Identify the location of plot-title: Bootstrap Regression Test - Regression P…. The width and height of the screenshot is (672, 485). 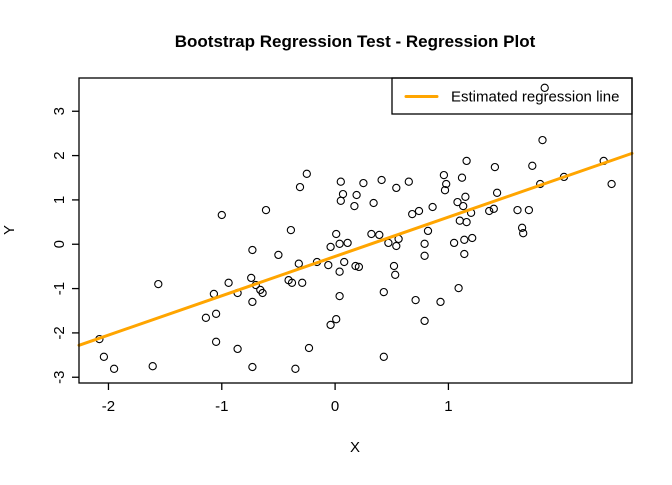
(355, 41).